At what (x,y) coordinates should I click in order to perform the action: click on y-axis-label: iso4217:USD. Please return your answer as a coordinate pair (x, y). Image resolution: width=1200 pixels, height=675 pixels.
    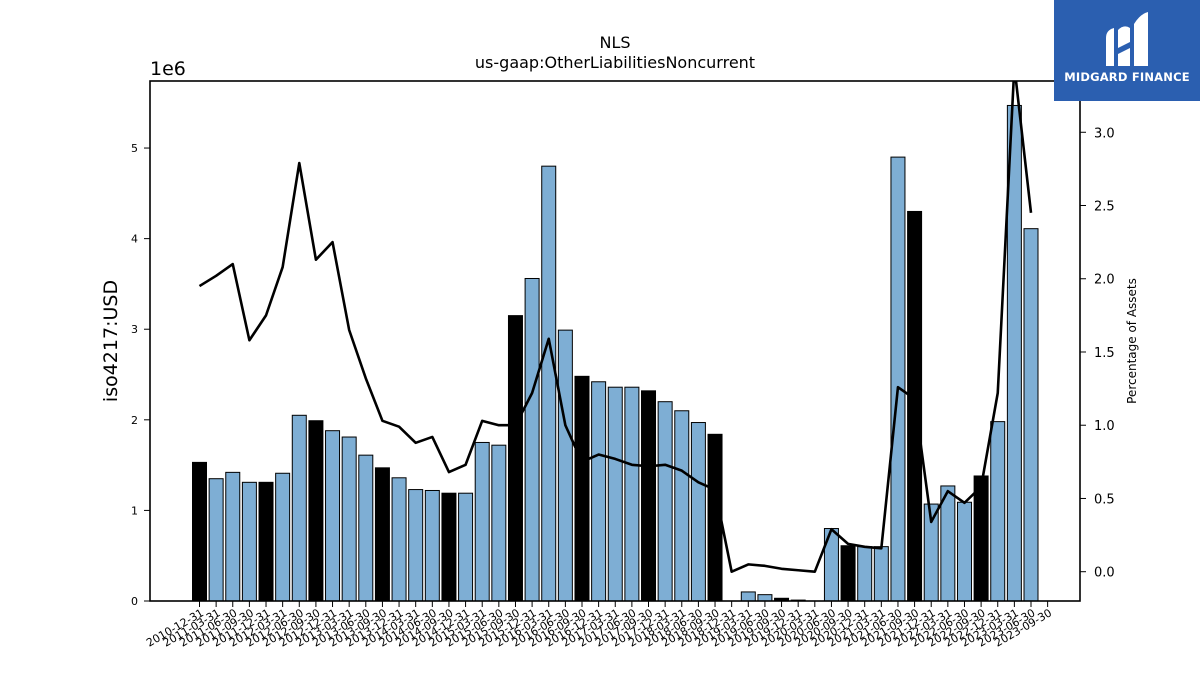
    Looking at the image, I should click on (111, 341).